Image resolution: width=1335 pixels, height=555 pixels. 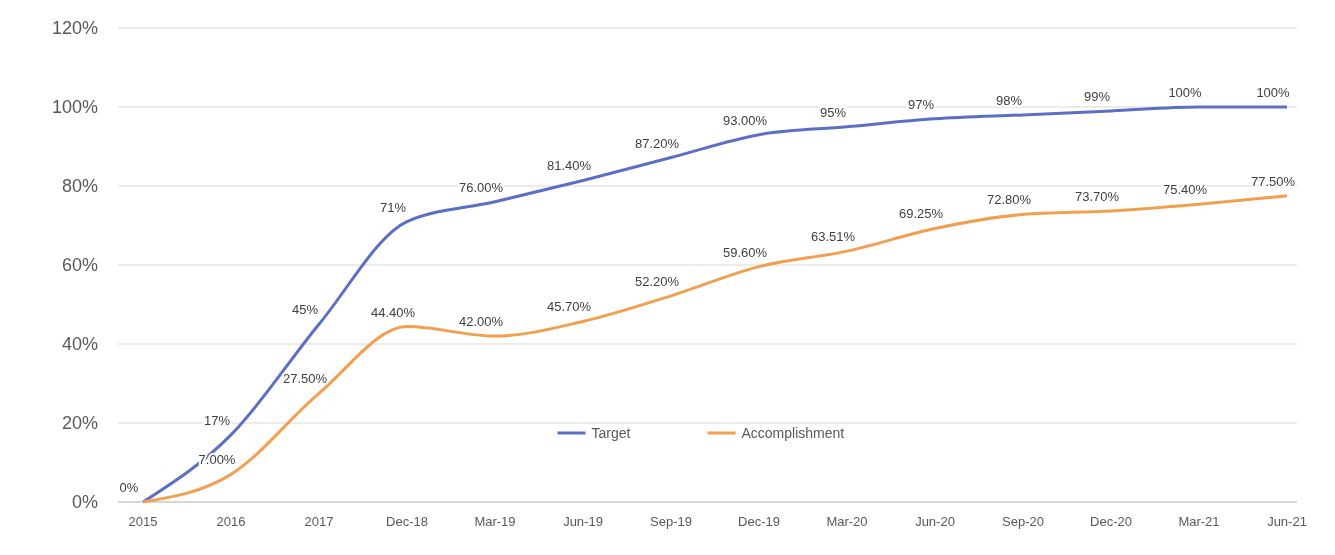 What do you see at coordinates (407, 521) in the screenshot?
I see `x-tick-label: Dec-18` at bounding box center [407, 521].